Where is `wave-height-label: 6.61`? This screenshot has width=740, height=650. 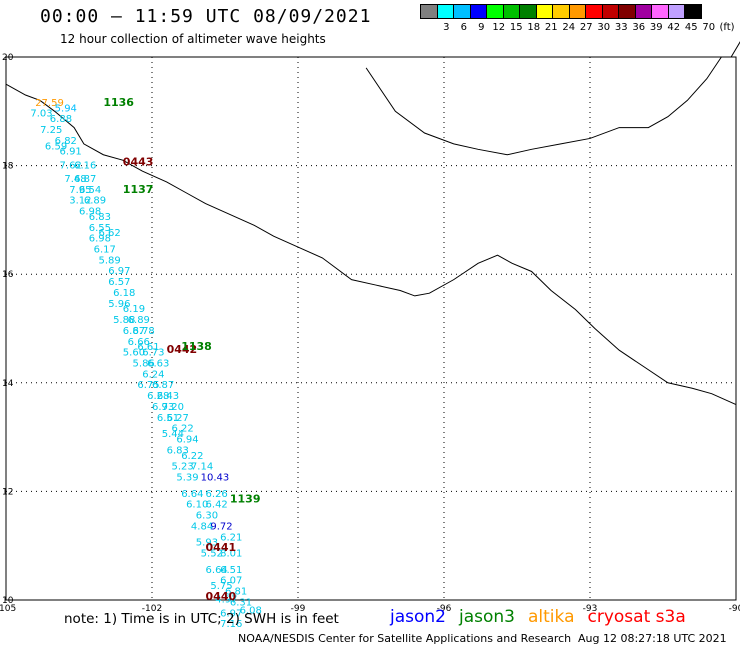 wave-height-label: 6.61 is located at coordinates (148, 347).